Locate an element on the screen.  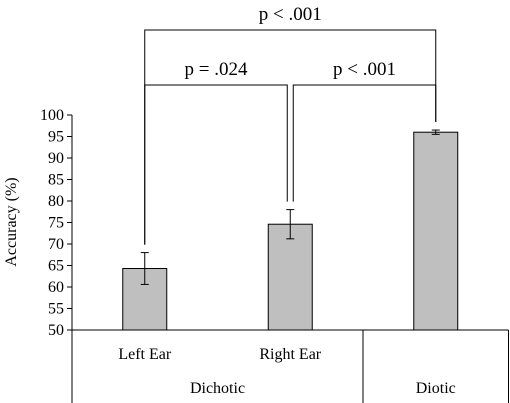
y-tick-label: 100 is located at coordinates (52, 115).